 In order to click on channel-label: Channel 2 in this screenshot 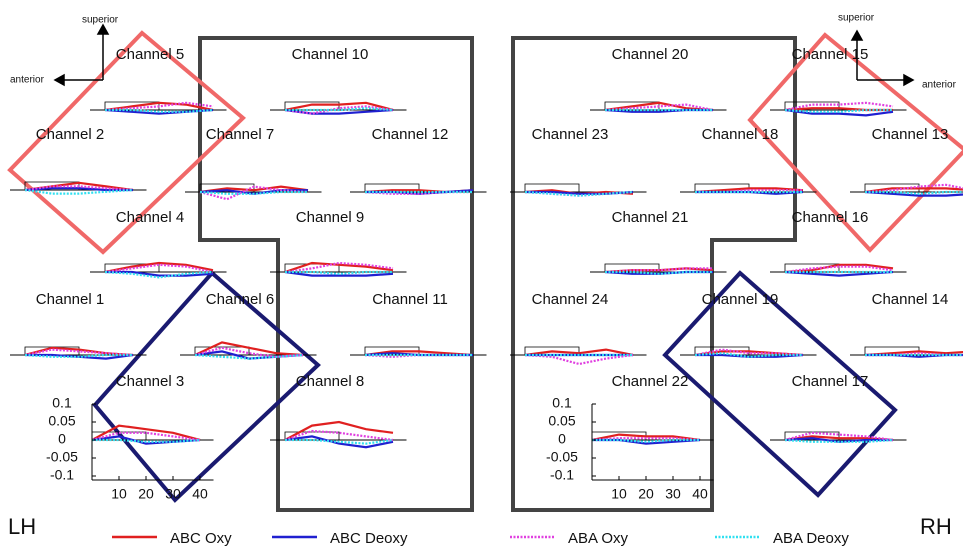, I will do `click(70, 134)`.